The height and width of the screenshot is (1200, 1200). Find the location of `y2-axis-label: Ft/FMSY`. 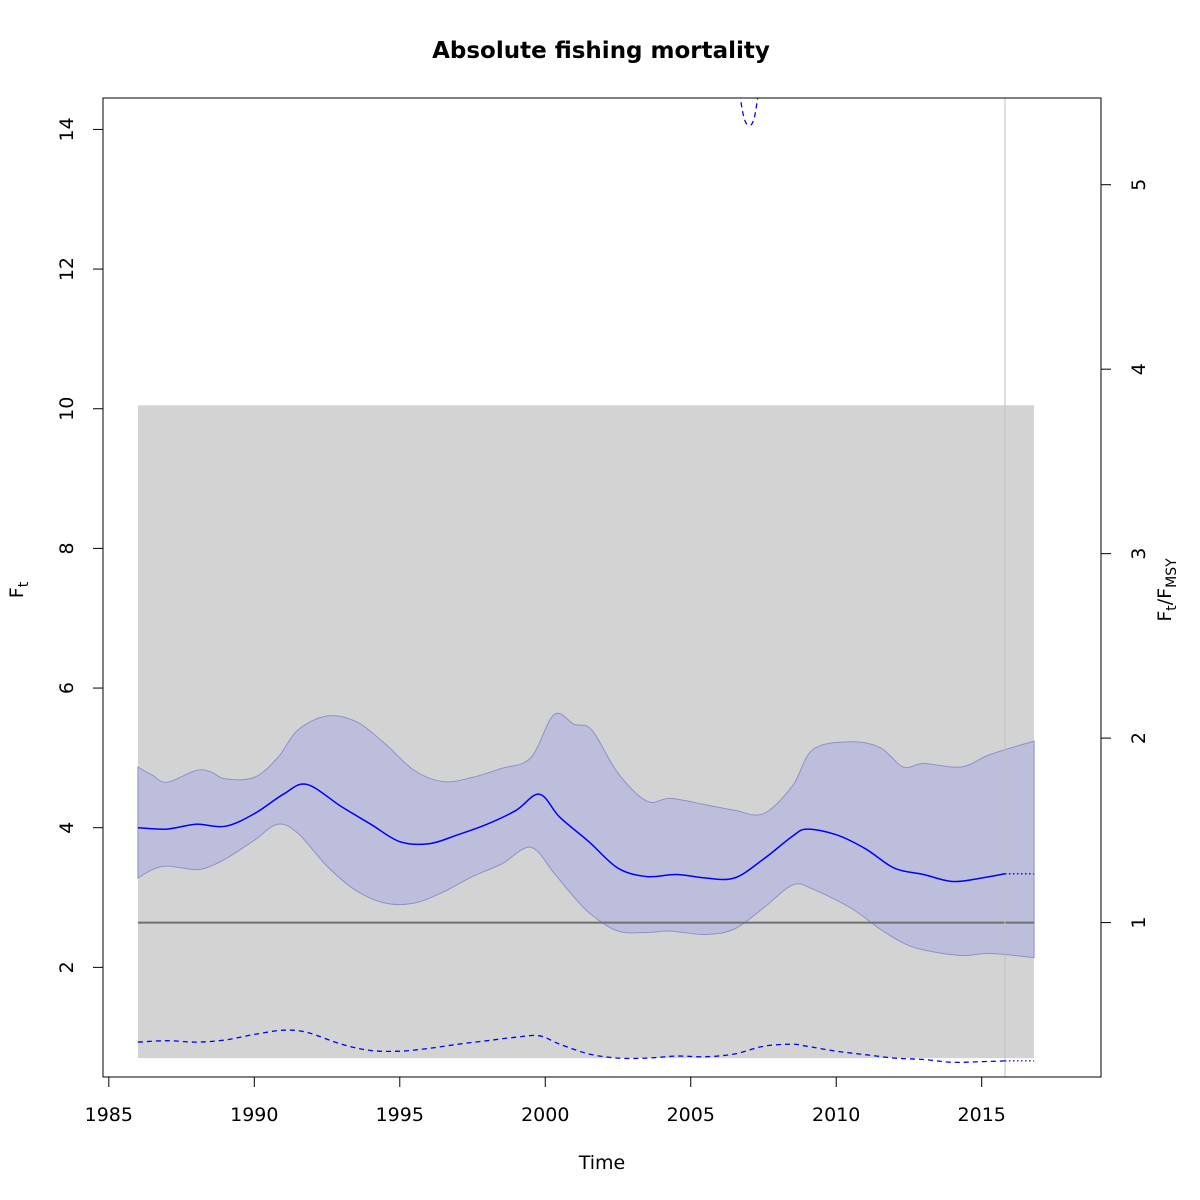

y2-axis-label: Ft/FMSY is located at coordinates (1167, 590).